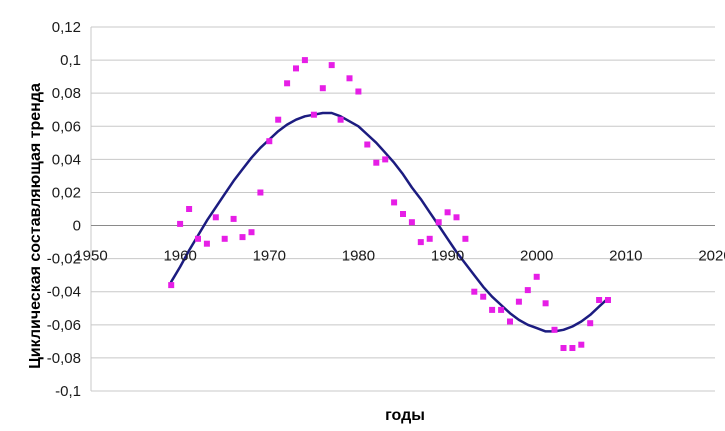 This screenshot has height=431, width=725. What do you see at coordinates (64, 358) in the screenshot?
I see `y-tick-label: -0,08` at bounding box center [64, 358].